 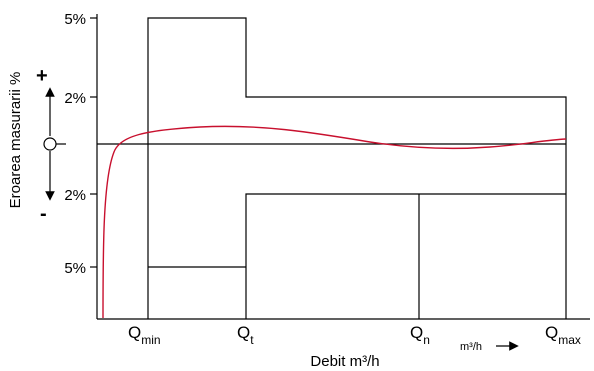 What do you see at coordinates (42, 76) in the screenshot?
I see `plus-sign: +` at bounding box center [42, 76].